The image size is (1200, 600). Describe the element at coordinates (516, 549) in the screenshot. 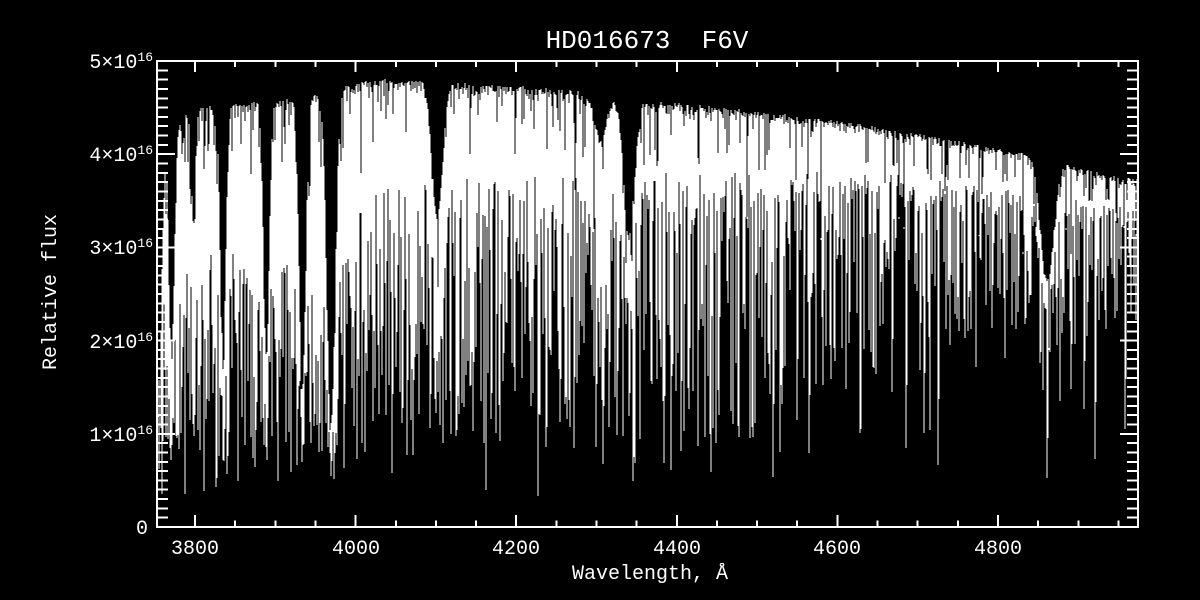

I see `svg-text: 4200` at that location.